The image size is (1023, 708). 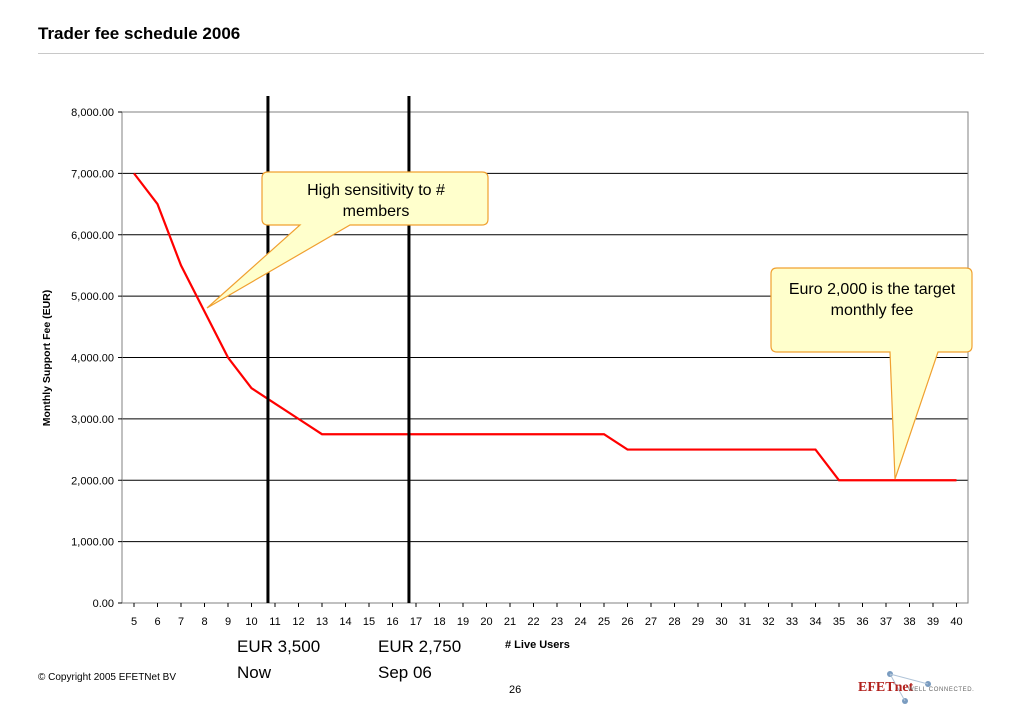 What do you see at coordinates (107, 677) in the screenshot?
I see `copyright-text: © Copyright 2005 EFETNet BV` at bounding box center [107, 677].